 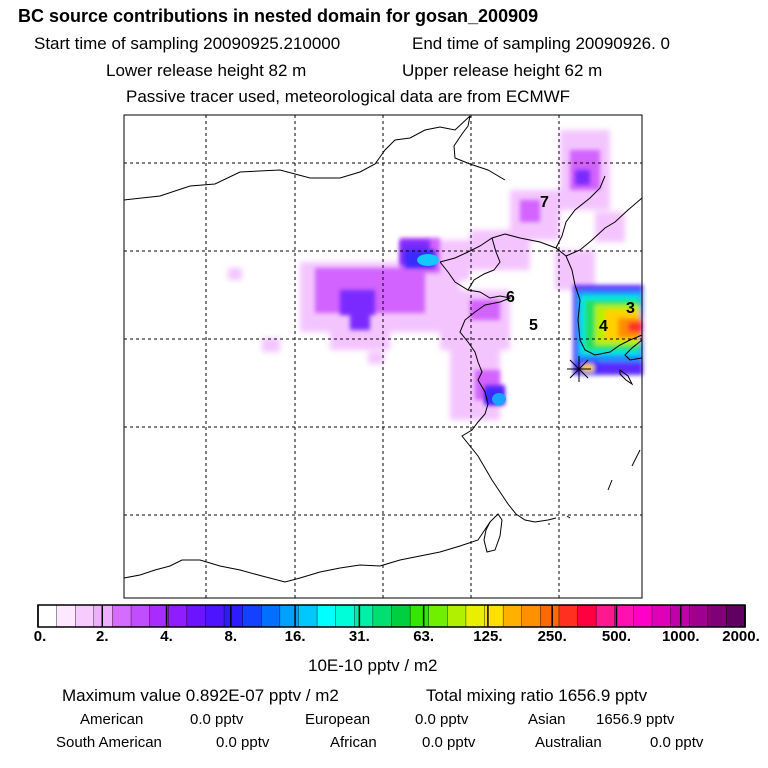 What do you see at coordinates (630, 308) in the screenshot?
I see `region-label: 3` at bounding box center [630, 308].